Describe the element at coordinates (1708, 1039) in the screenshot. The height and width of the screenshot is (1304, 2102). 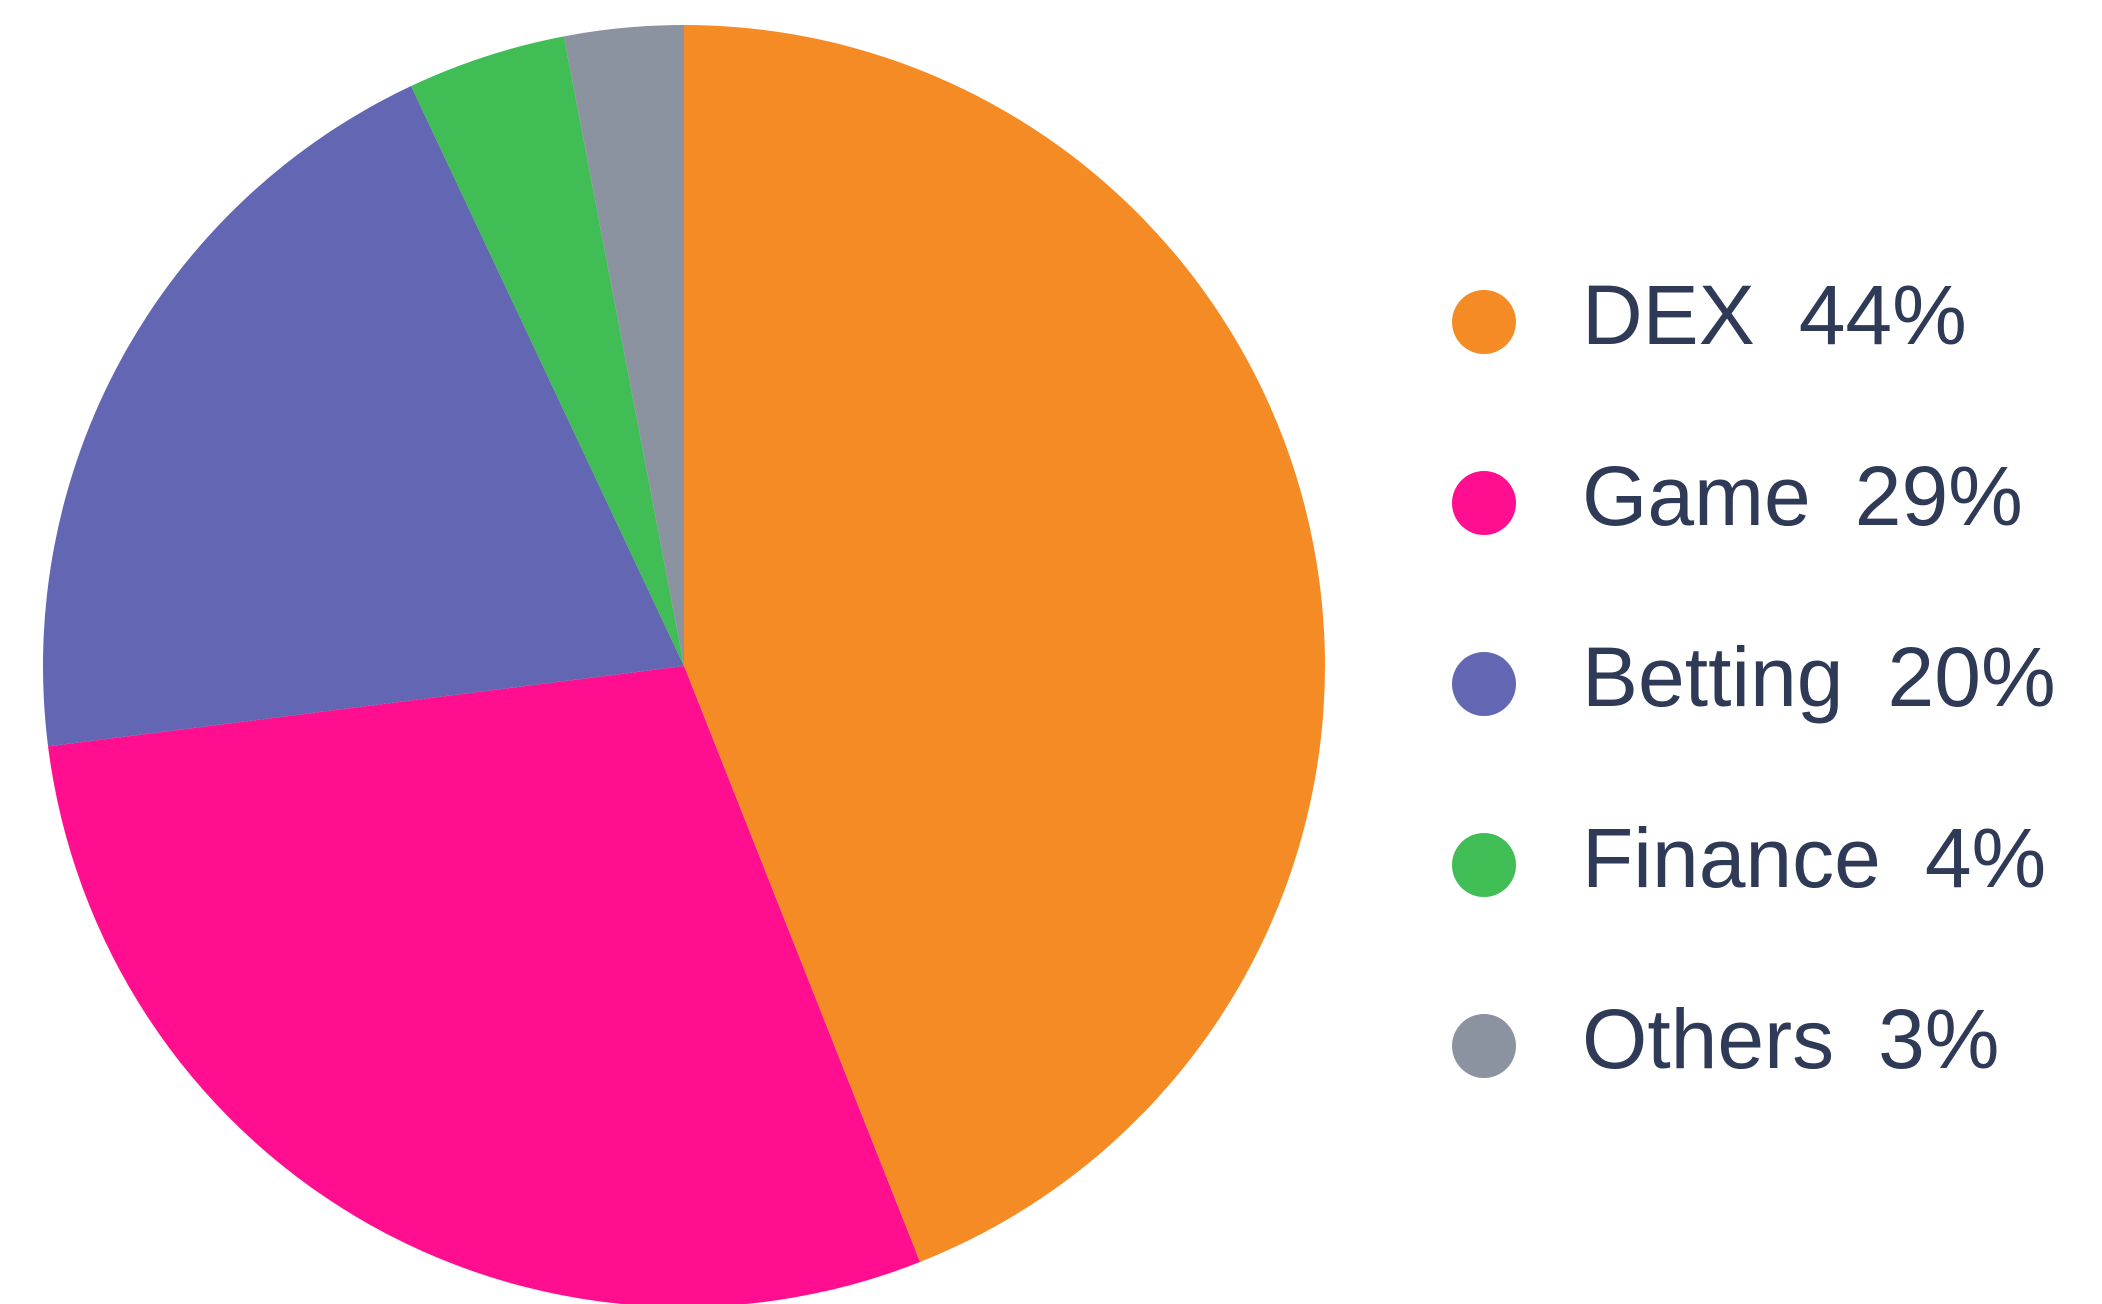
I see `legend-label: Others` at that location.